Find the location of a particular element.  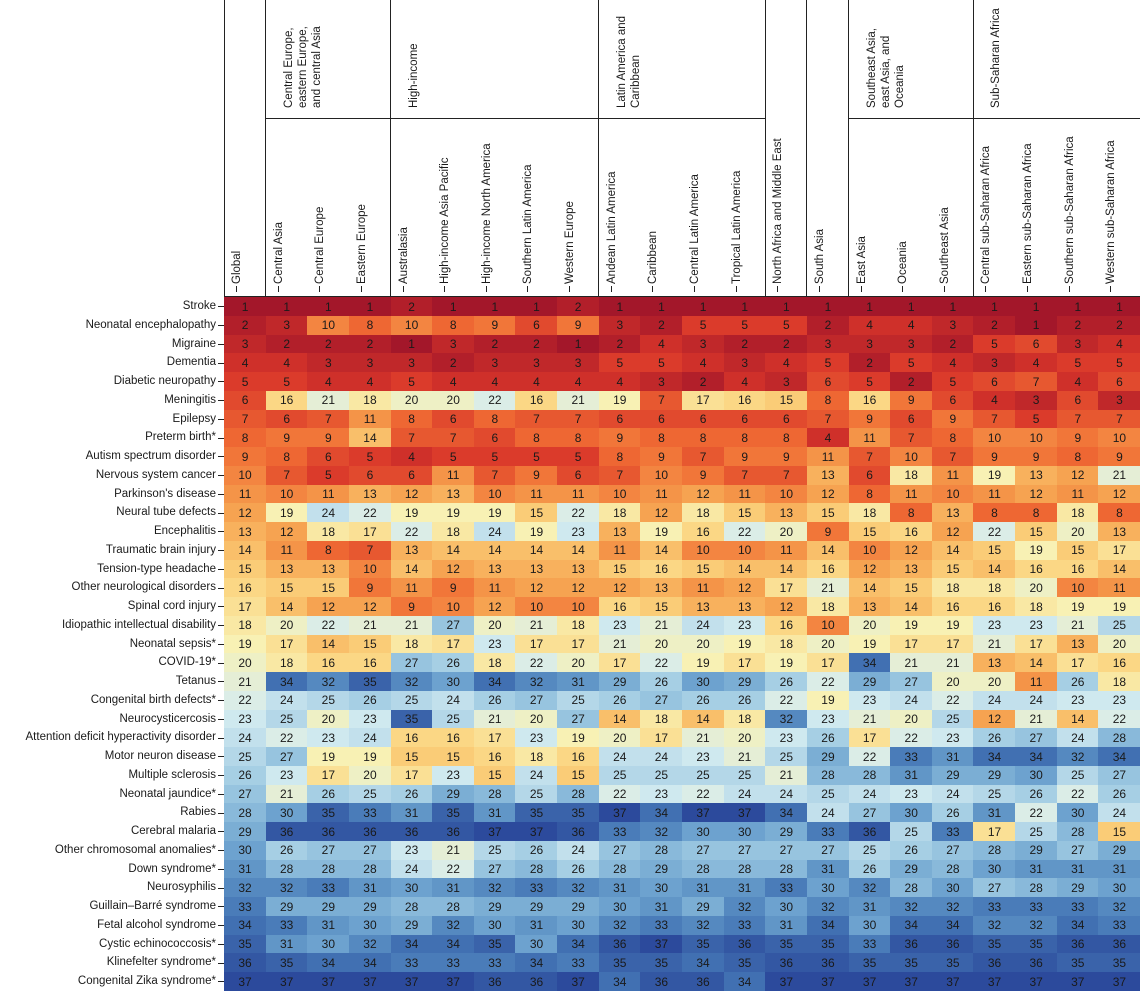

heatmap-cell: 33 is located at coordinates (952, 832).